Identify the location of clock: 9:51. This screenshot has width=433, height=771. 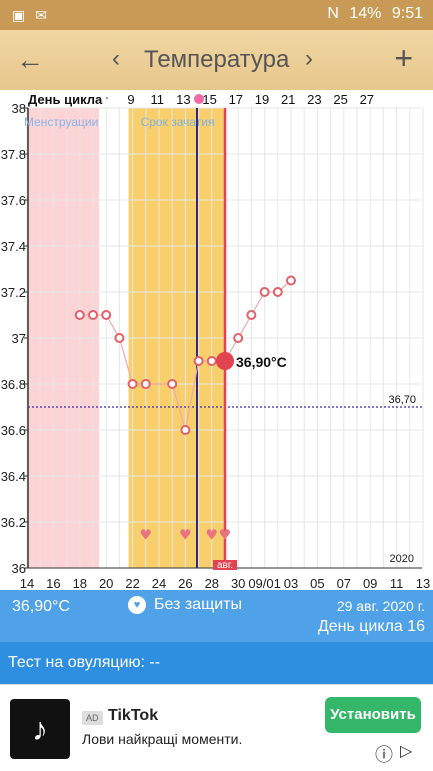
(407, 13).